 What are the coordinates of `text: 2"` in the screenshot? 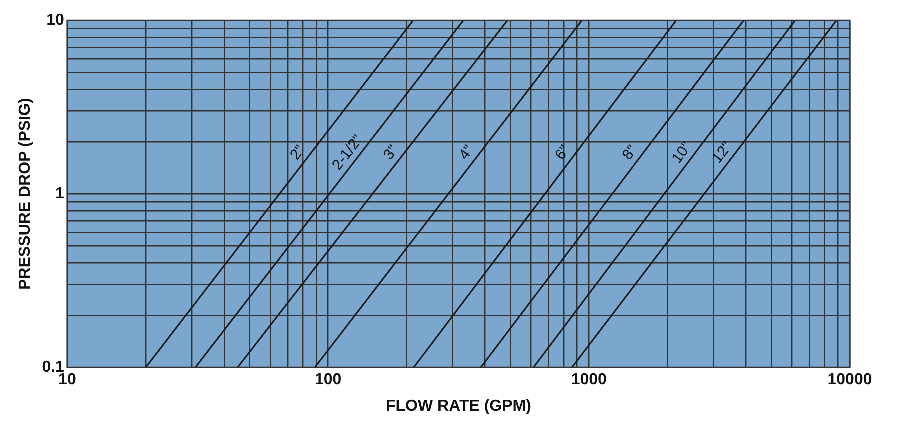 It's located at (297, 153).